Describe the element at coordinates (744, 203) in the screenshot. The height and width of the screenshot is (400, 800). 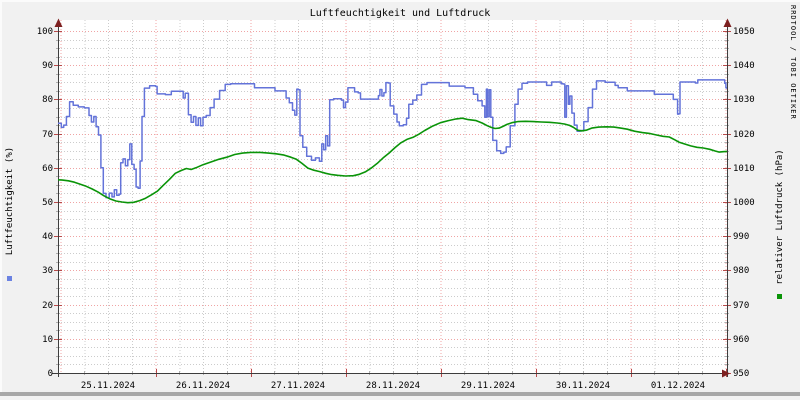
I see `right-tick-label: 1000` at that location.